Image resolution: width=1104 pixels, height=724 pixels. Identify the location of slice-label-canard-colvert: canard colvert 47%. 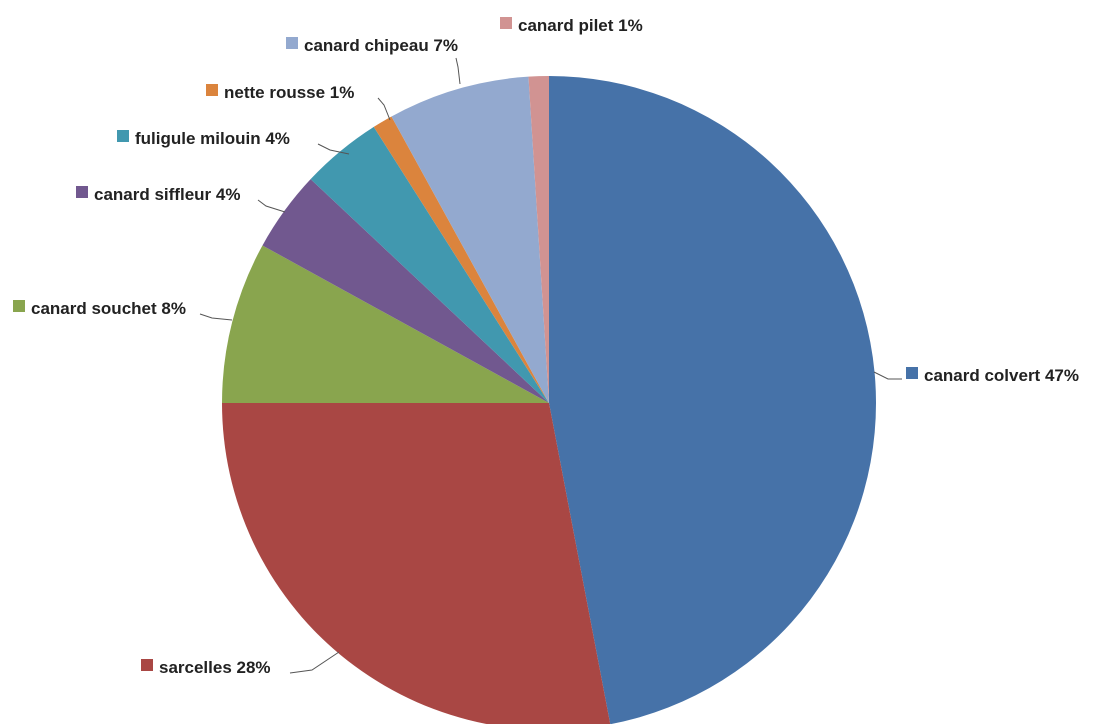
(1001, 375).